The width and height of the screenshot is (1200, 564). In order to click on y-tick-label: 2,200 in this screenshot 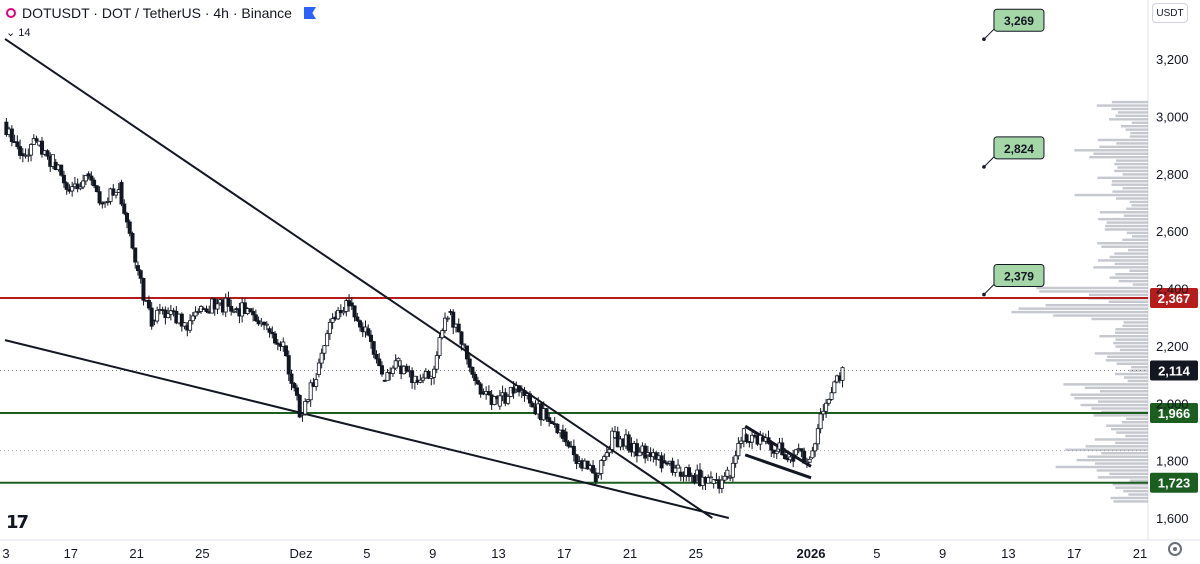, I will do `click(1172, 346)`.